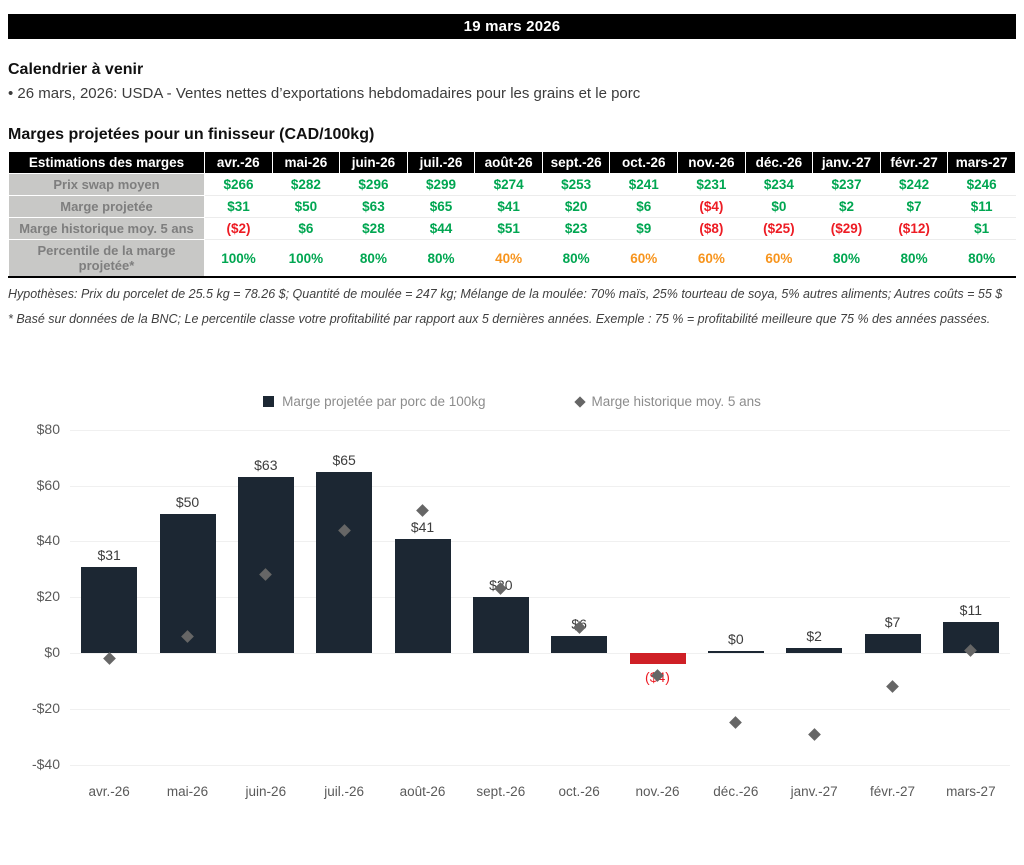 The width and height of the screenshot is (1024, 865). What do you see at coordinates (187, 791) in the screenshot?
I see `x-axis-label: mai-26` at bounding box center [187, 791].